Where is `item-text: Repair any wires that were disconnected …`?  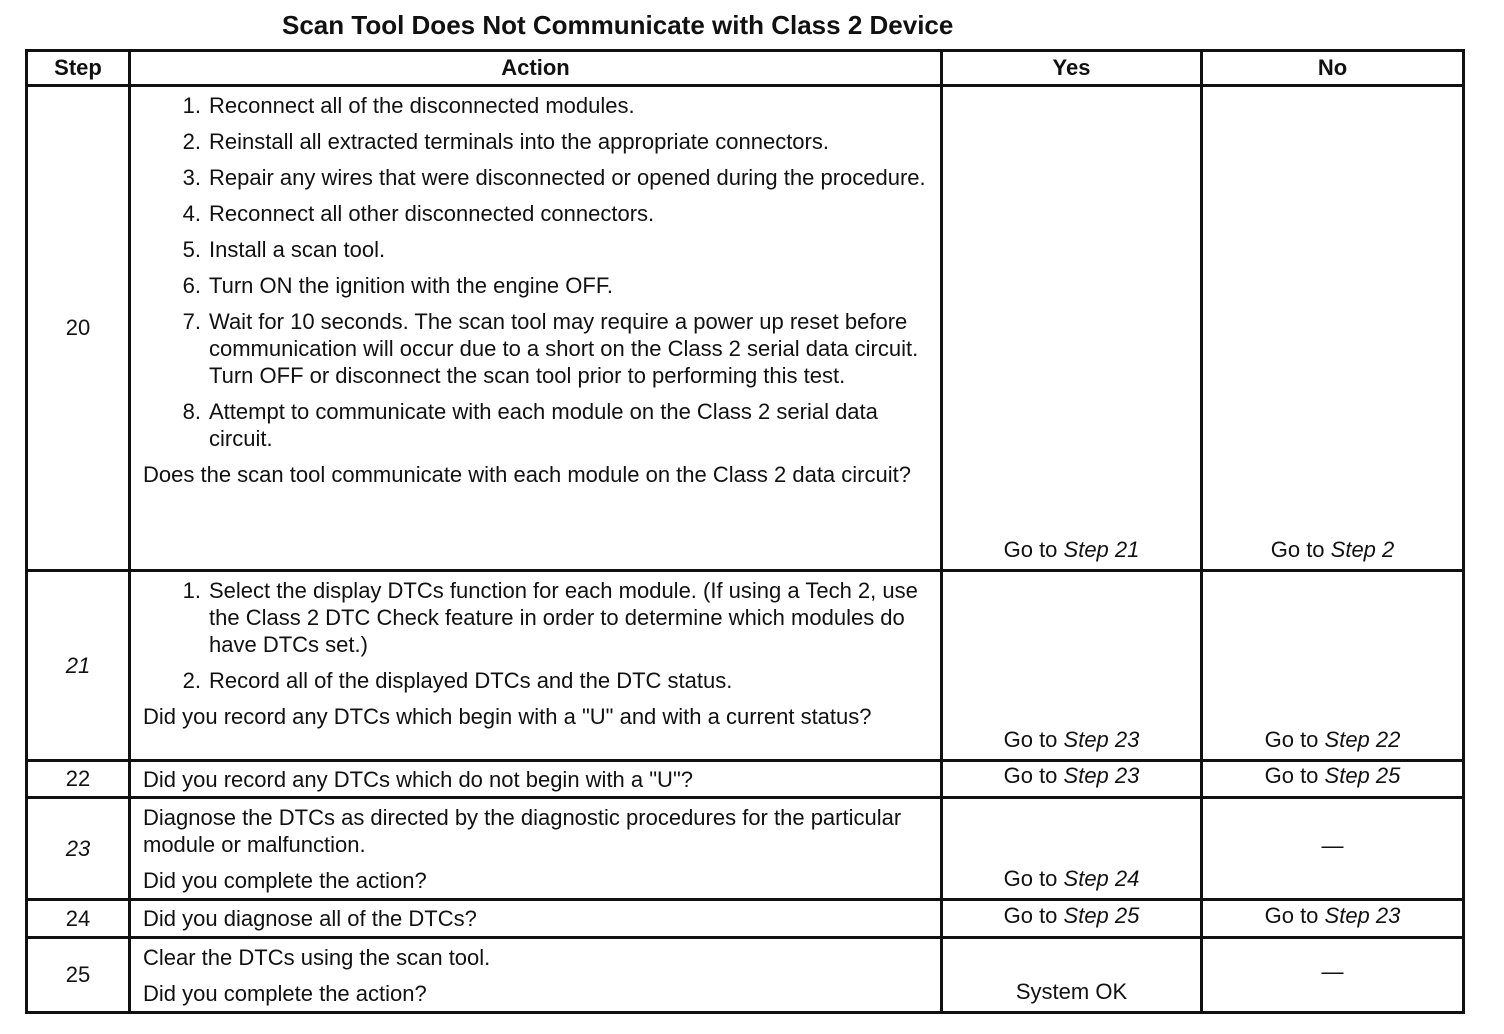
item-text: Repair any wires that were disconnected … is located at coordinates (567, 177).